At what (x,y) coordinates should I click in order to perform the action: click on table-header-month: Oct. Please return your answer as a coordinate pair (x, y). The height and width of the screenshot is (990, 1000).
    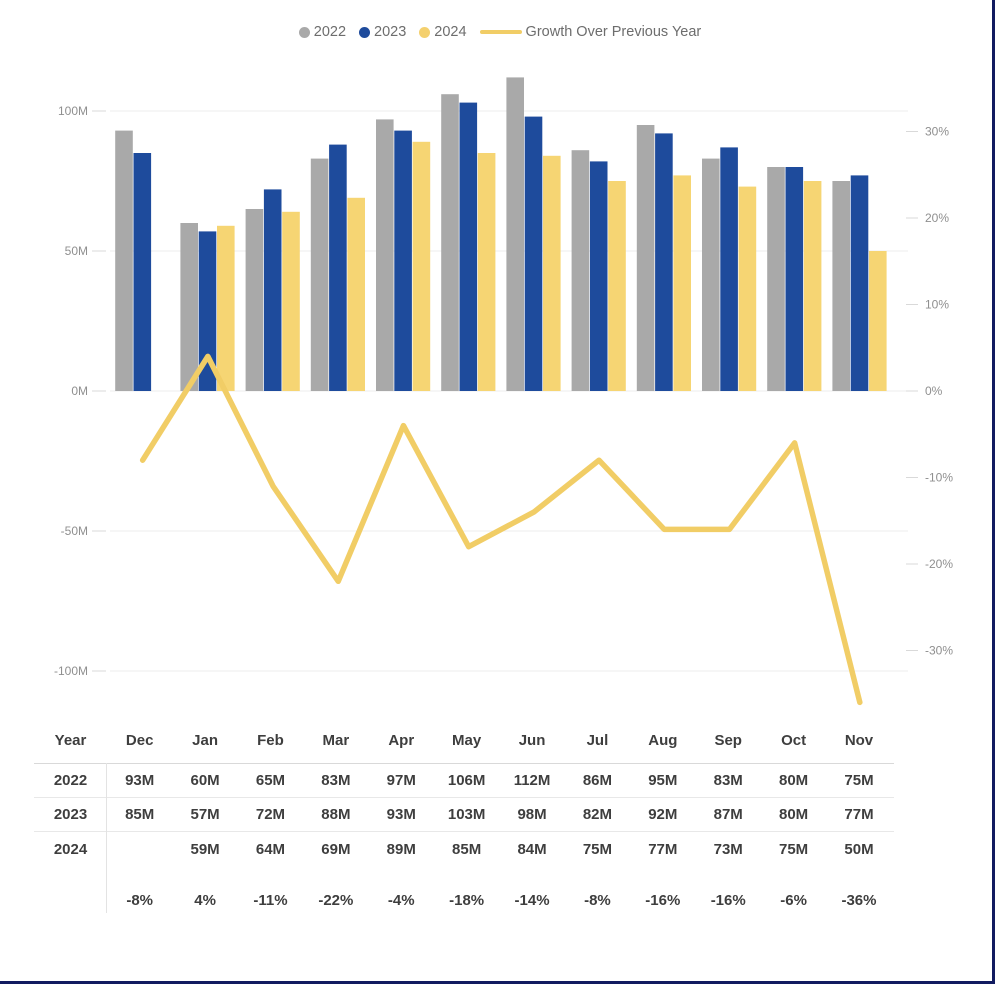
    Looking at the image, I should click on (794, 740).